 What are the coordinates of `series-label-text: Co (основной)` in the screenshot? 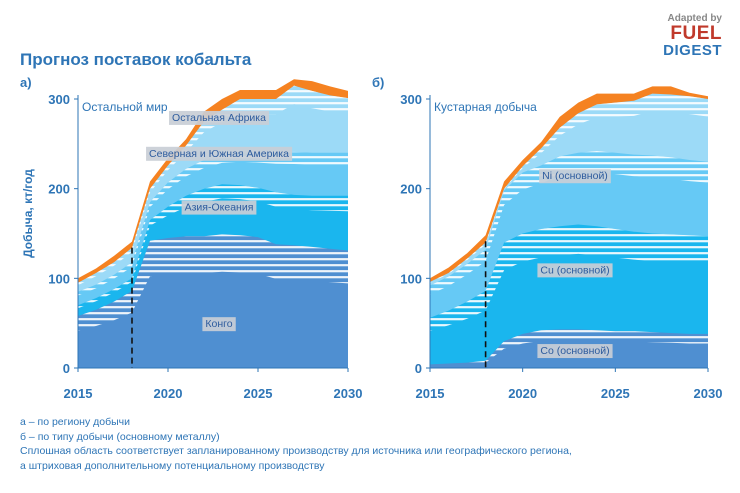 It's located at (574, 351).